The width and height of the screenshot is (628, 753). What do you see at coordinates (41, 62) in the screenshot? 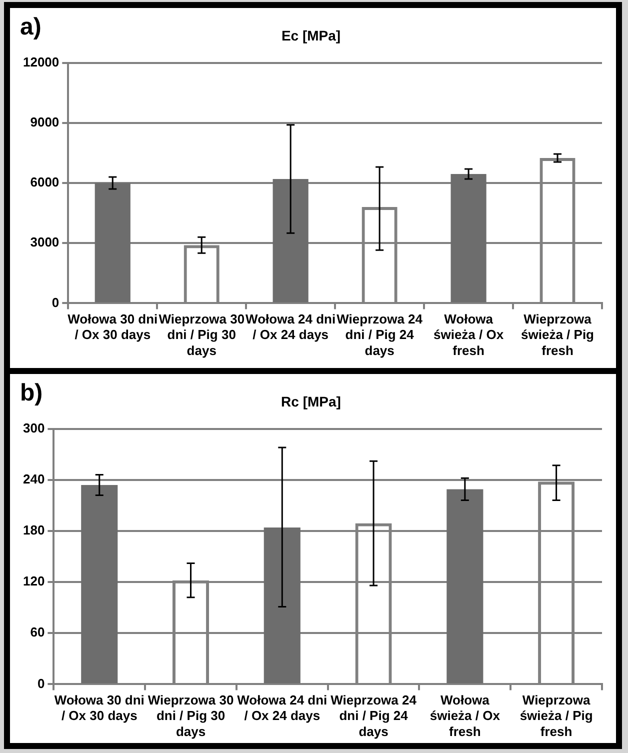
I see `y-tick-label: 12000` at bounding box center [41, 62].